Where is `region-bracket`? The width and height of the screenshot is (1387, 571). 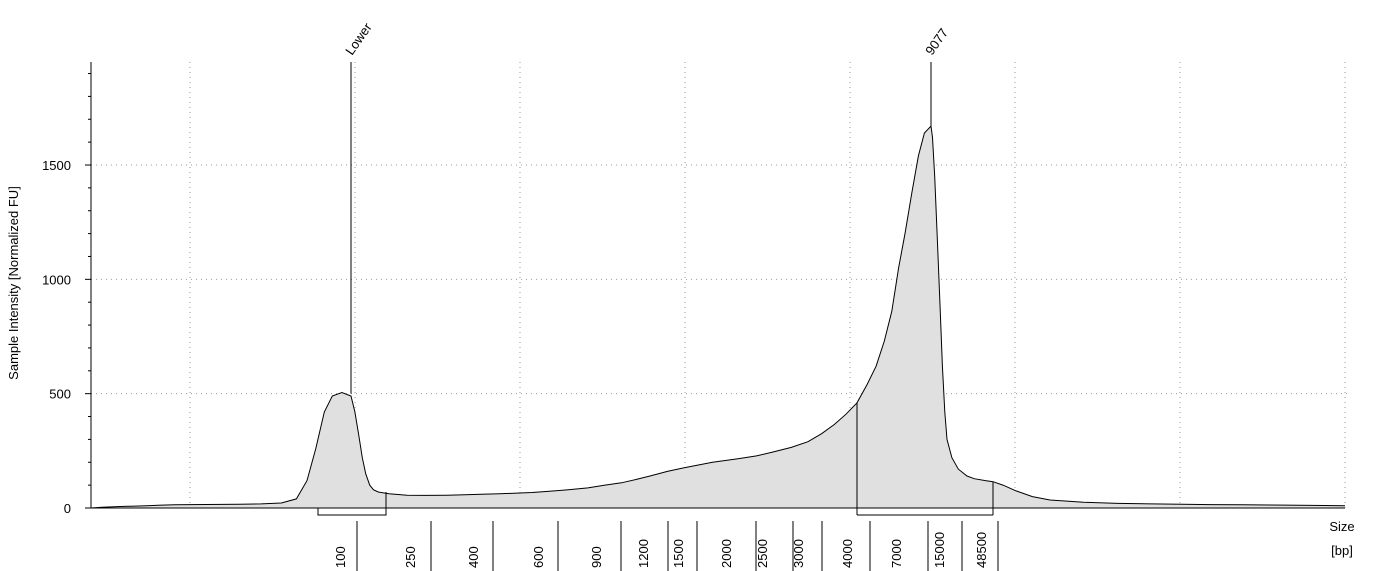
region-bracket is located at coordinates (655, 459).